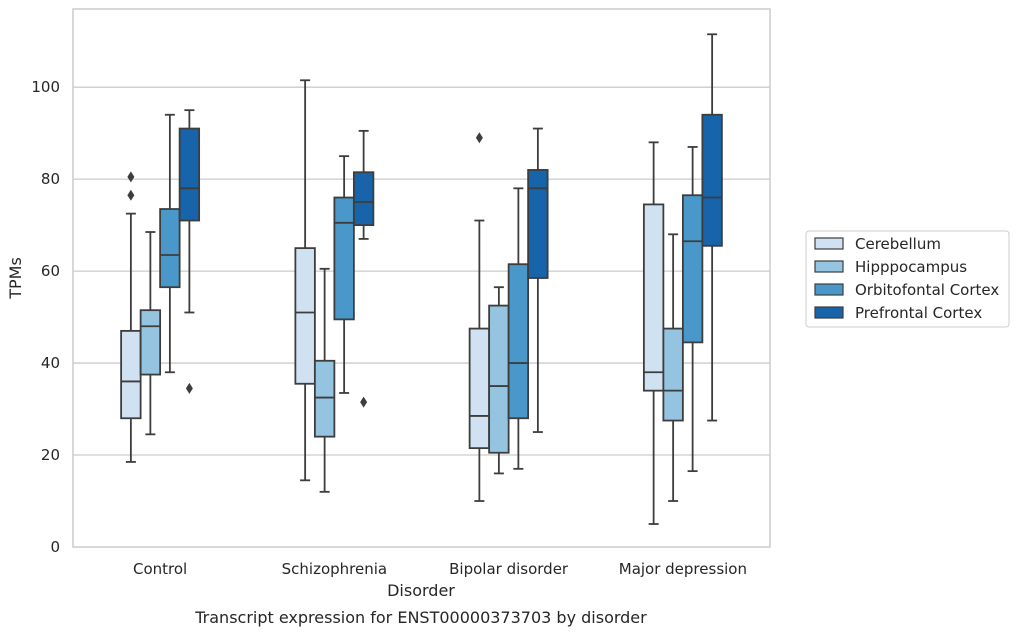 This screenshot has width=1018, height=634. Describe the element at coordinates (50, 271) in the screenshot. I see `y-tick-label: 60` at that location.